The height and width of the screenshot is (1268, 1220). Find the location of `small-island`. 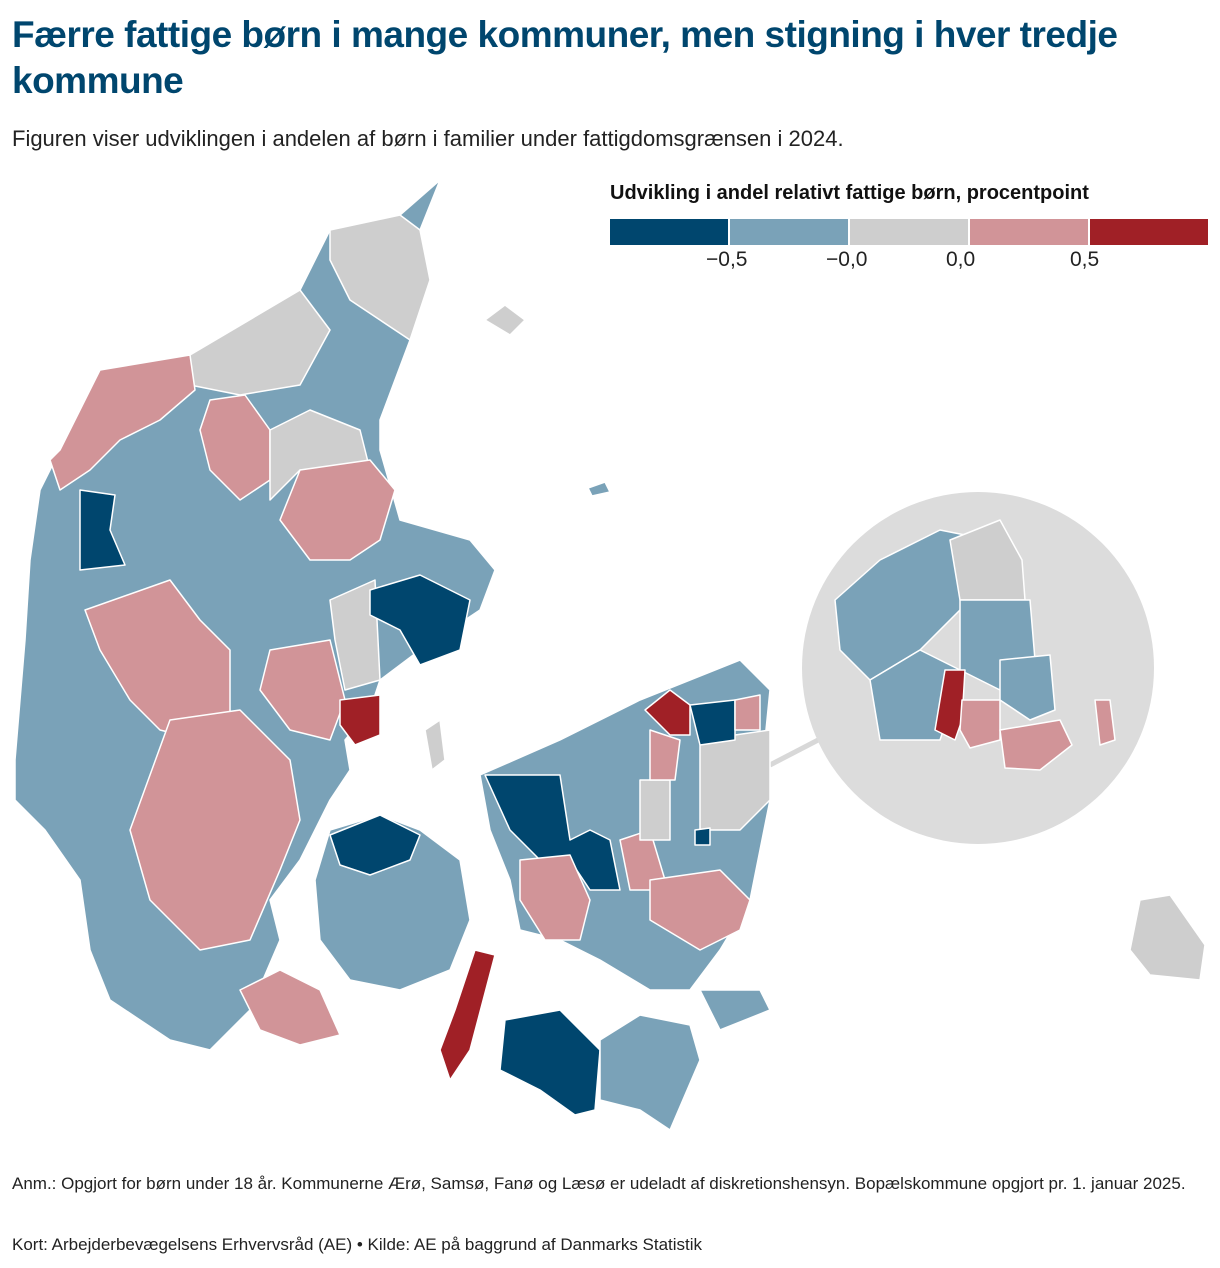

small-island is located at coordinates (599, 489).